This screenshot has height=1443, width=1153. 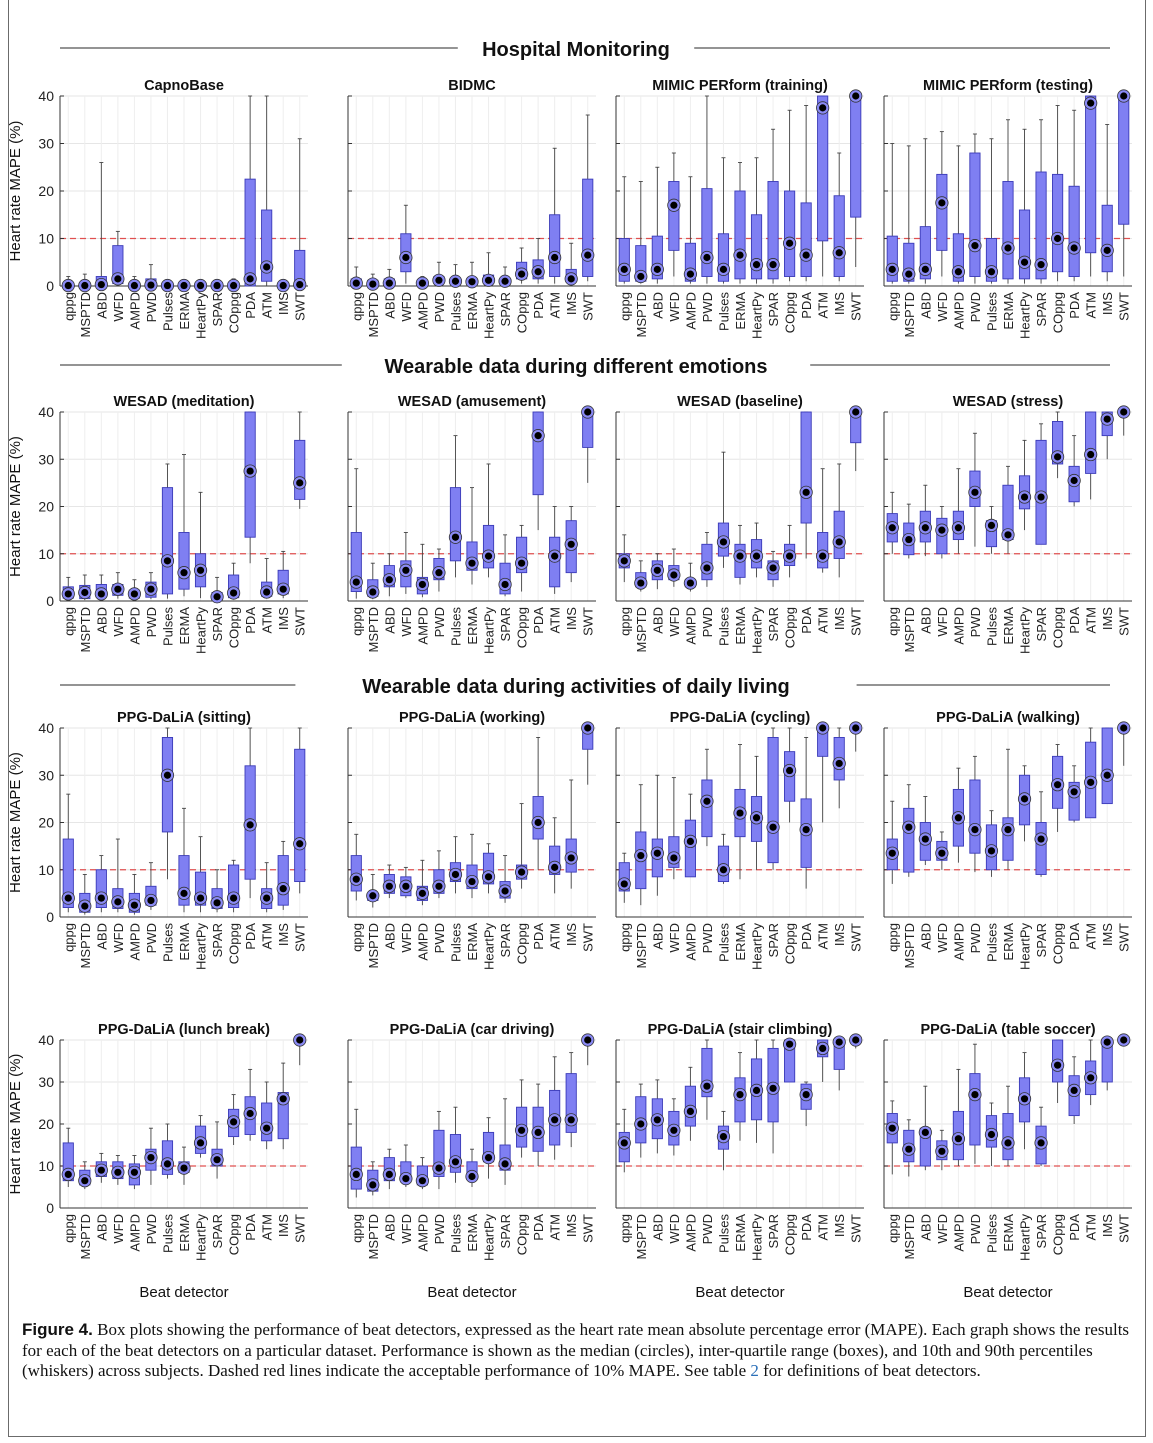 What do you see at coordinates (201, 1237) in the screenshot?
I see `x-tick-label: HeartPy` at bounding box center [201, 1237].